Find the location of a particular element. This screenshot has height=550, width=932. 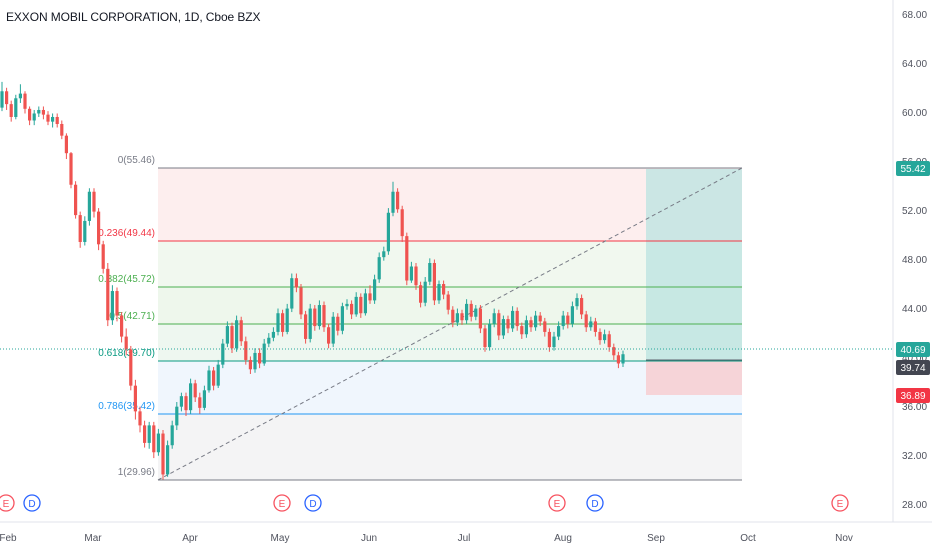

stop-price-label: 36.89 is located at coordinates (912, 396).